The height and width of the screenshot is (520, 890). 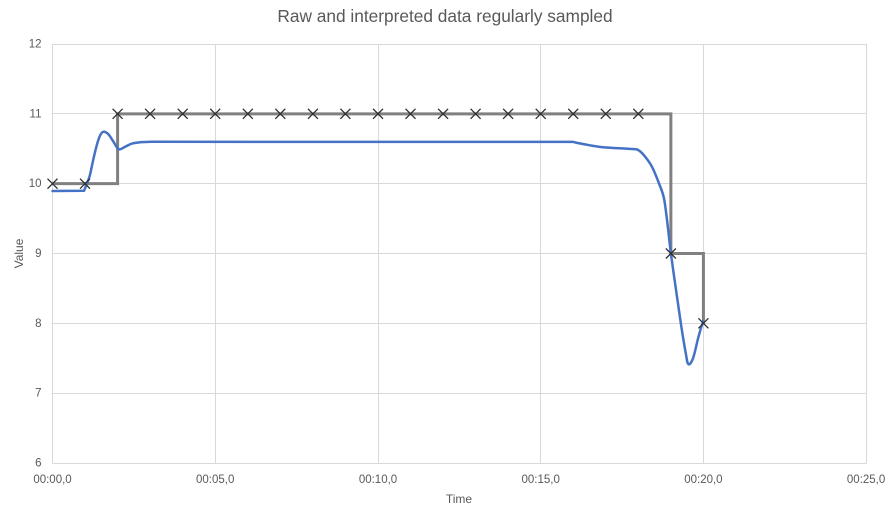 What do you see at coordinates (703, 480) in the screenshot?
I see `svg-text: 00:20,0` at bounding box center [703, 480].